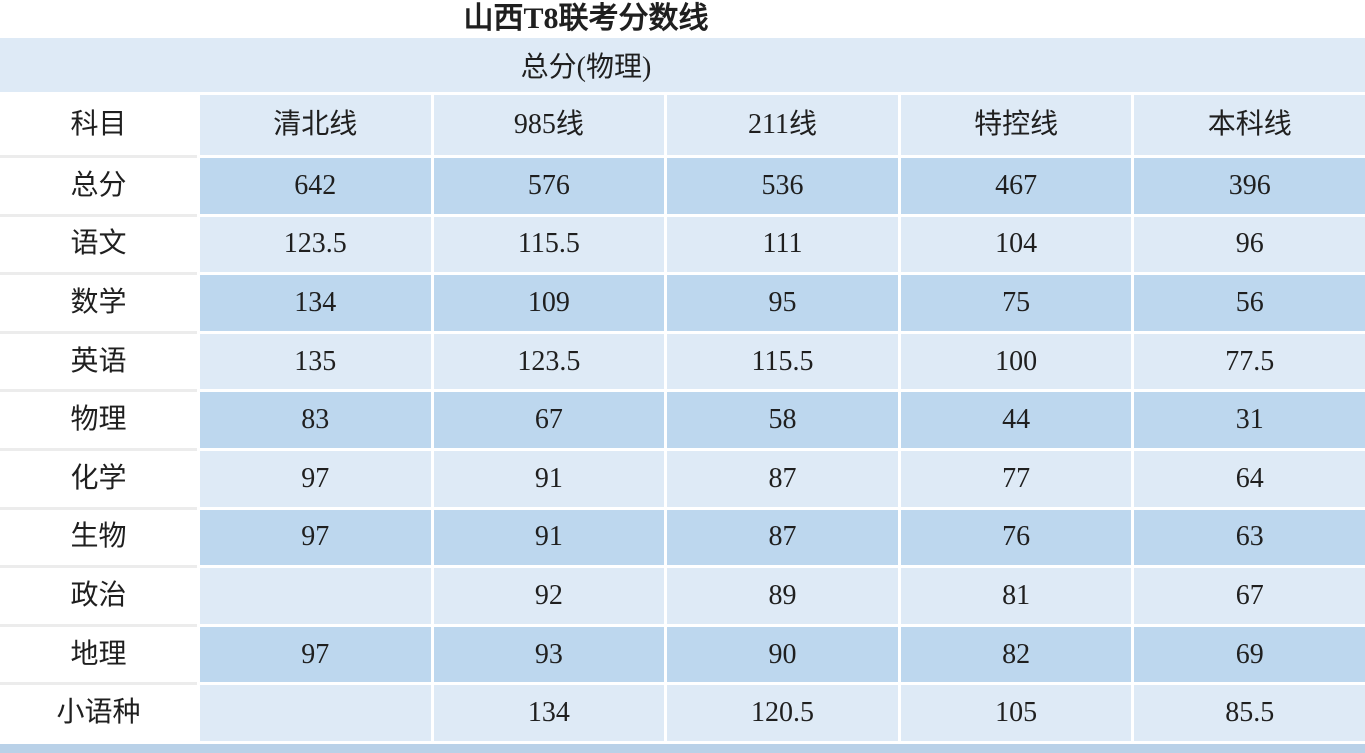 This screenshot has width=1365, height=753. What do you see at coordinates (1016, 420) in the screenshot?
I see `score-cell: 44` at bounding box center [1016, 420].